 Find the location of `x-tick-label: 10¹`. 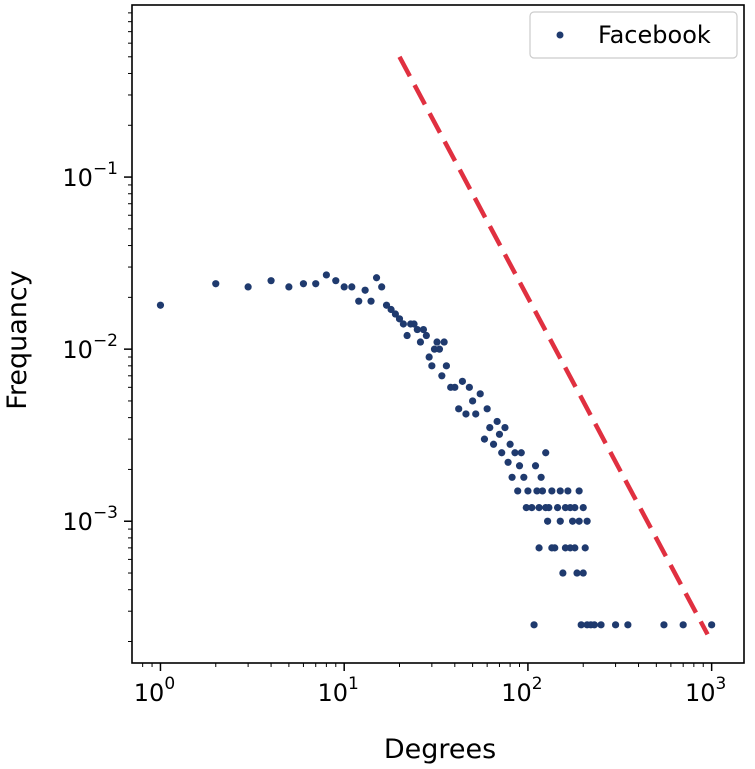

x-tick-label: 10¹ is located at coordinates (338, 690).